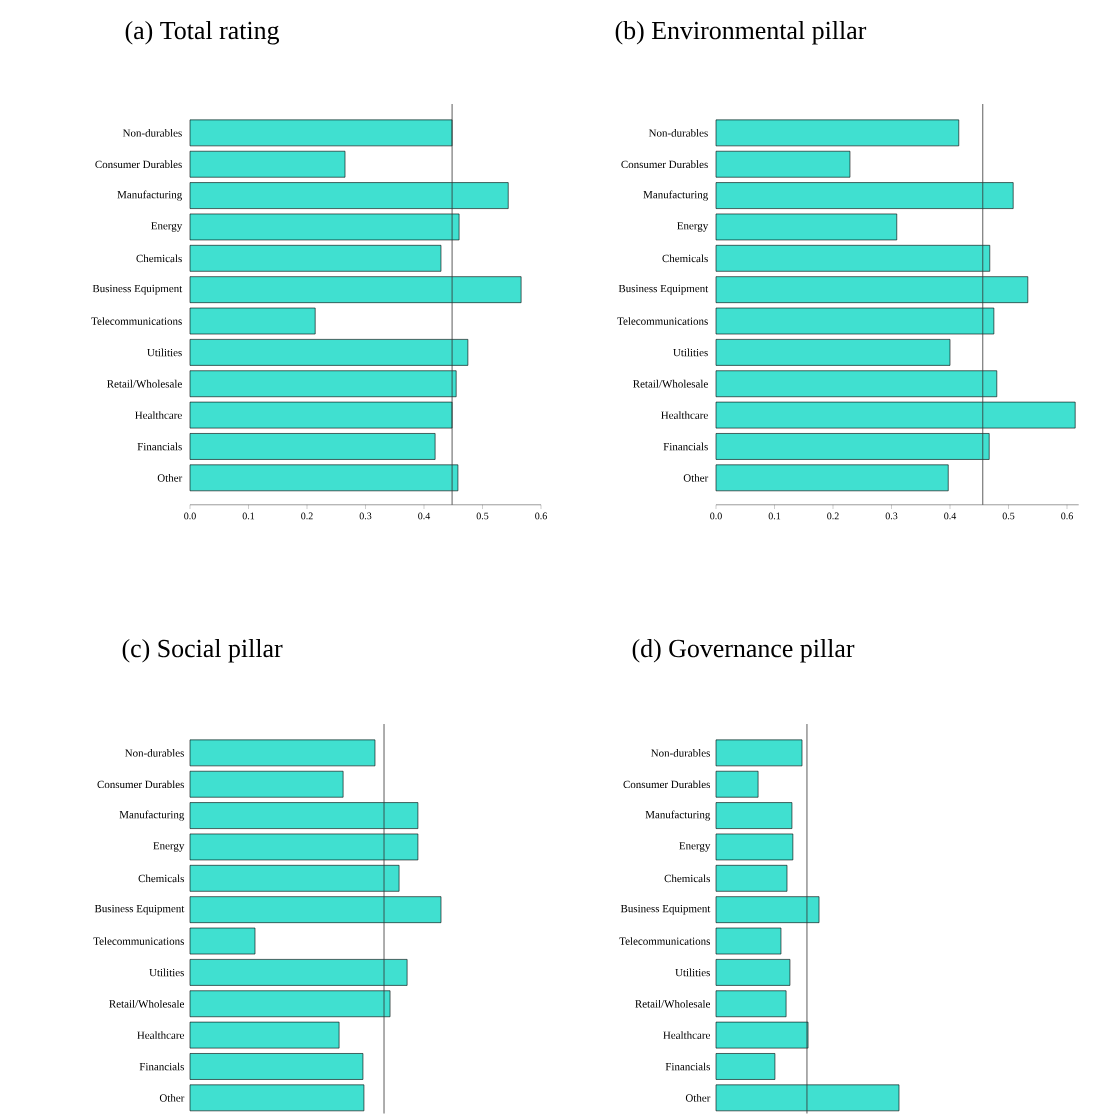  I want to click on chart-title: (a) Total rating, so click(202, 33).